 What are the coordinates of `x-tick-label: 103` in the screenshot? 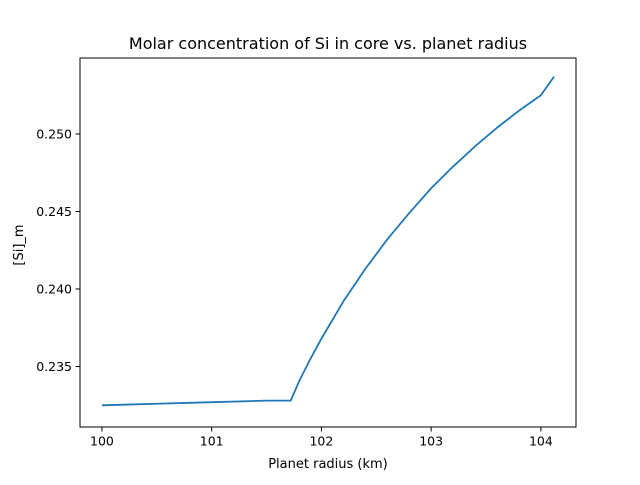 It's located at (431, 441).